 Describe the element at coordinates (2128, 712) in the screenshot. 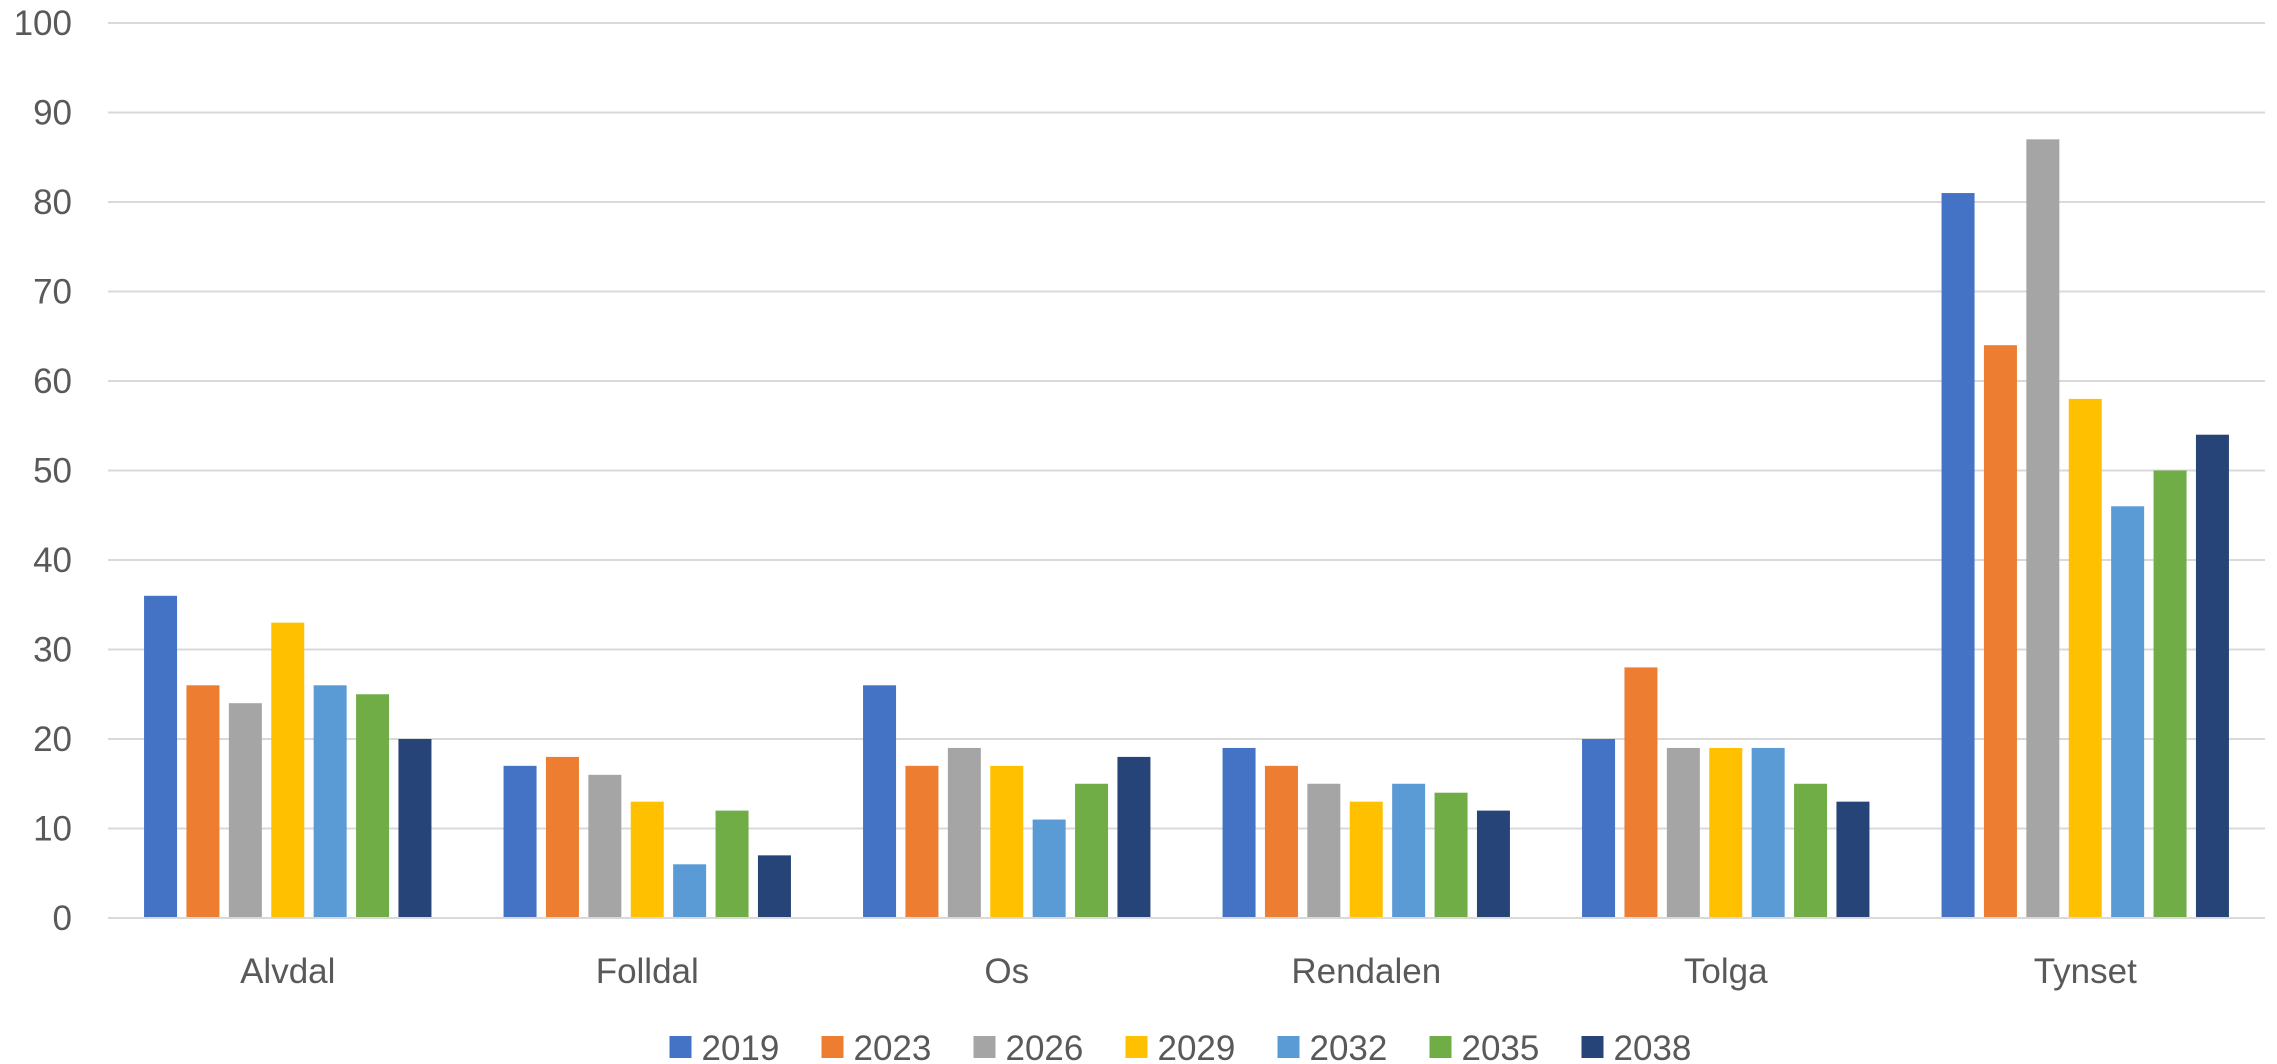

I see `bar-2032-tynset` at that location.